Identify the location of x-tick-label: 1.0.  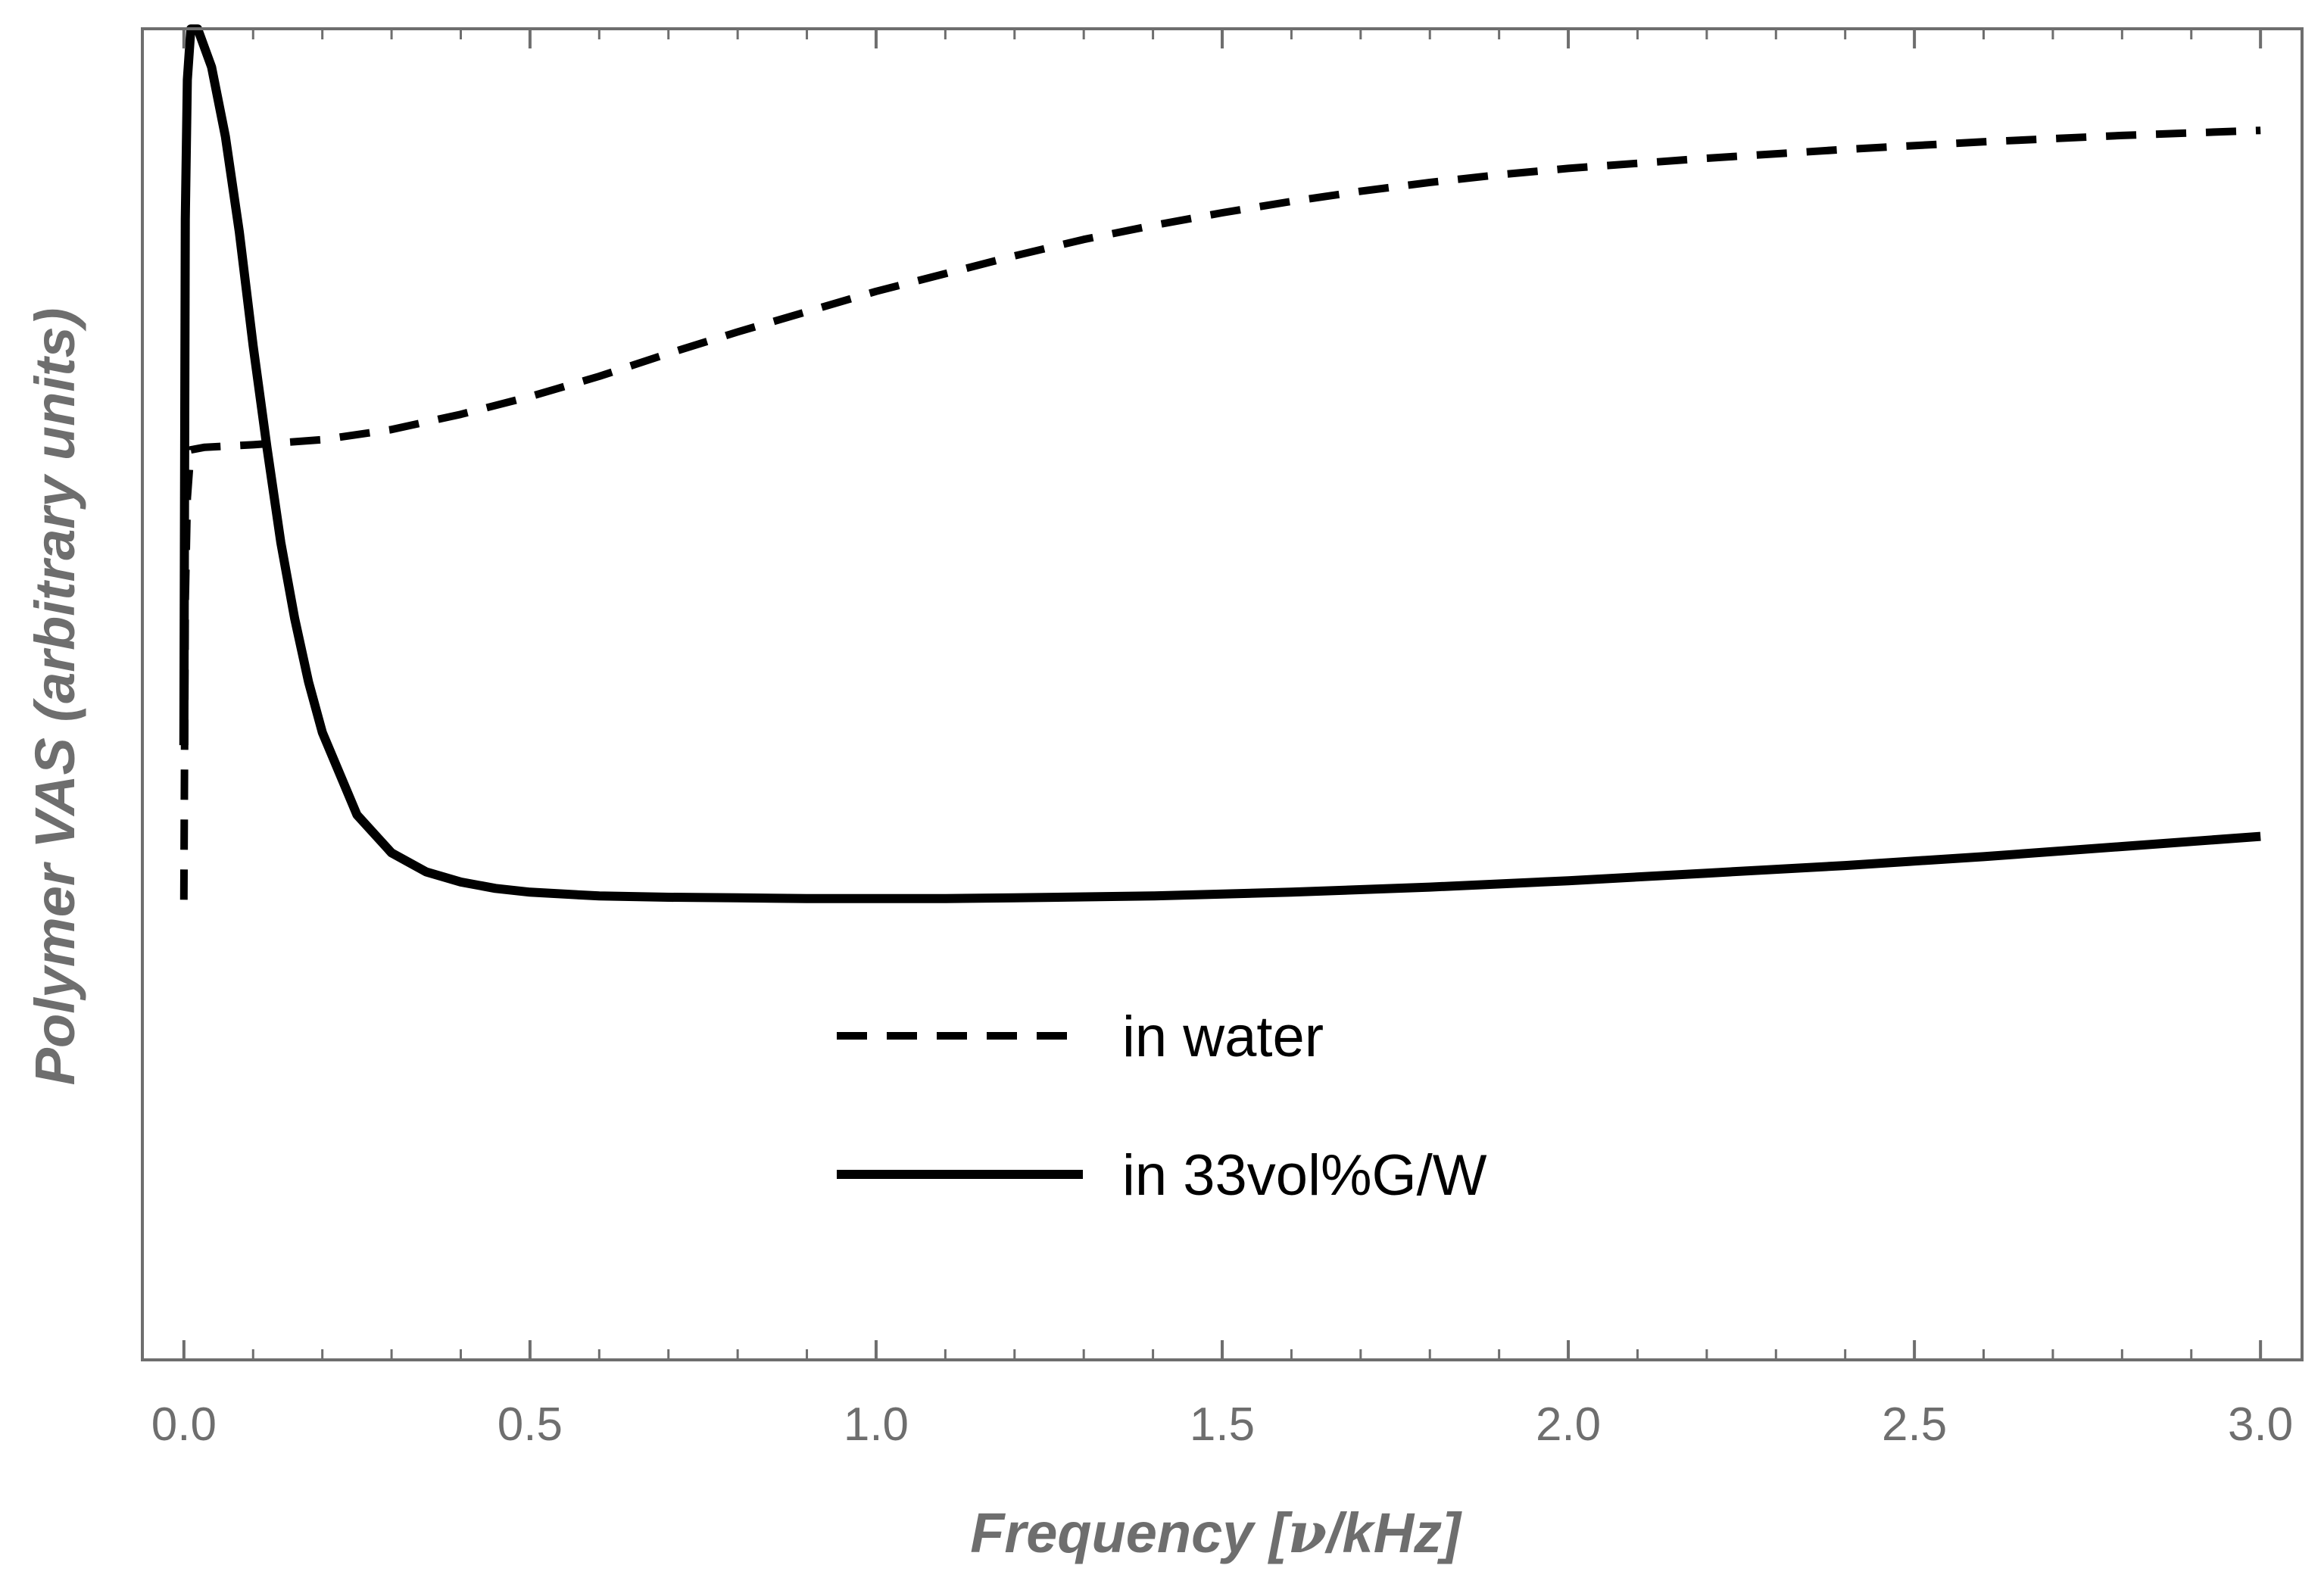
(876, 1424).